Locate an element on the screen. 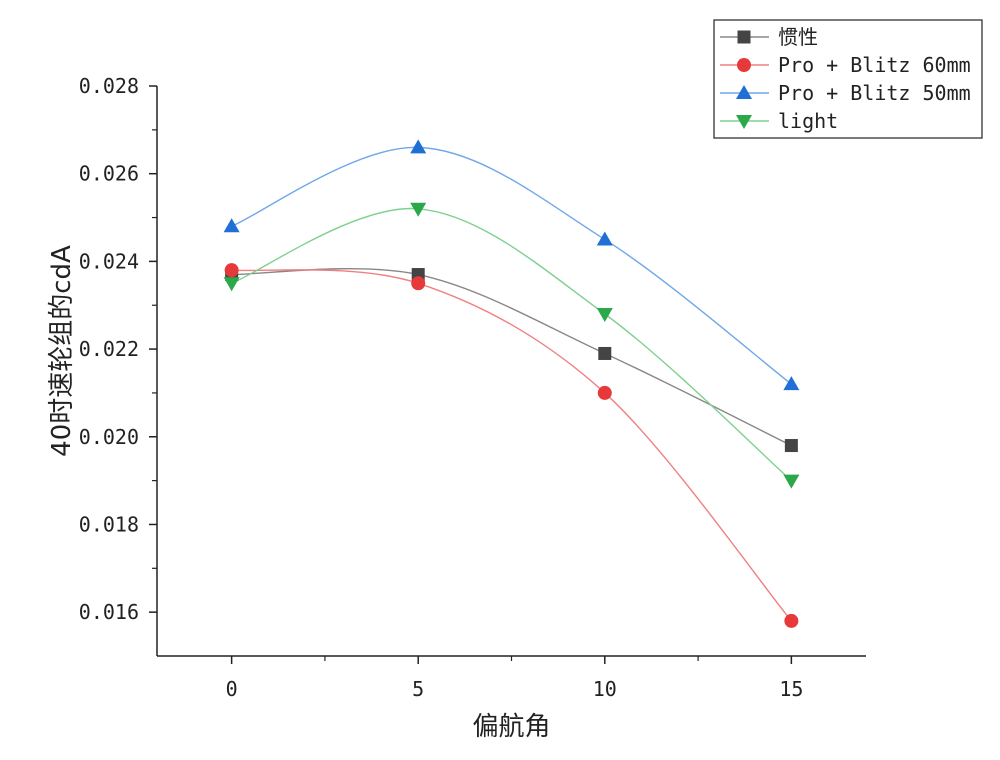 Image resolution: width=1000 pixels, height=760 pixels. y-tick-label: 0.016 is located at coordinates (109, 612).